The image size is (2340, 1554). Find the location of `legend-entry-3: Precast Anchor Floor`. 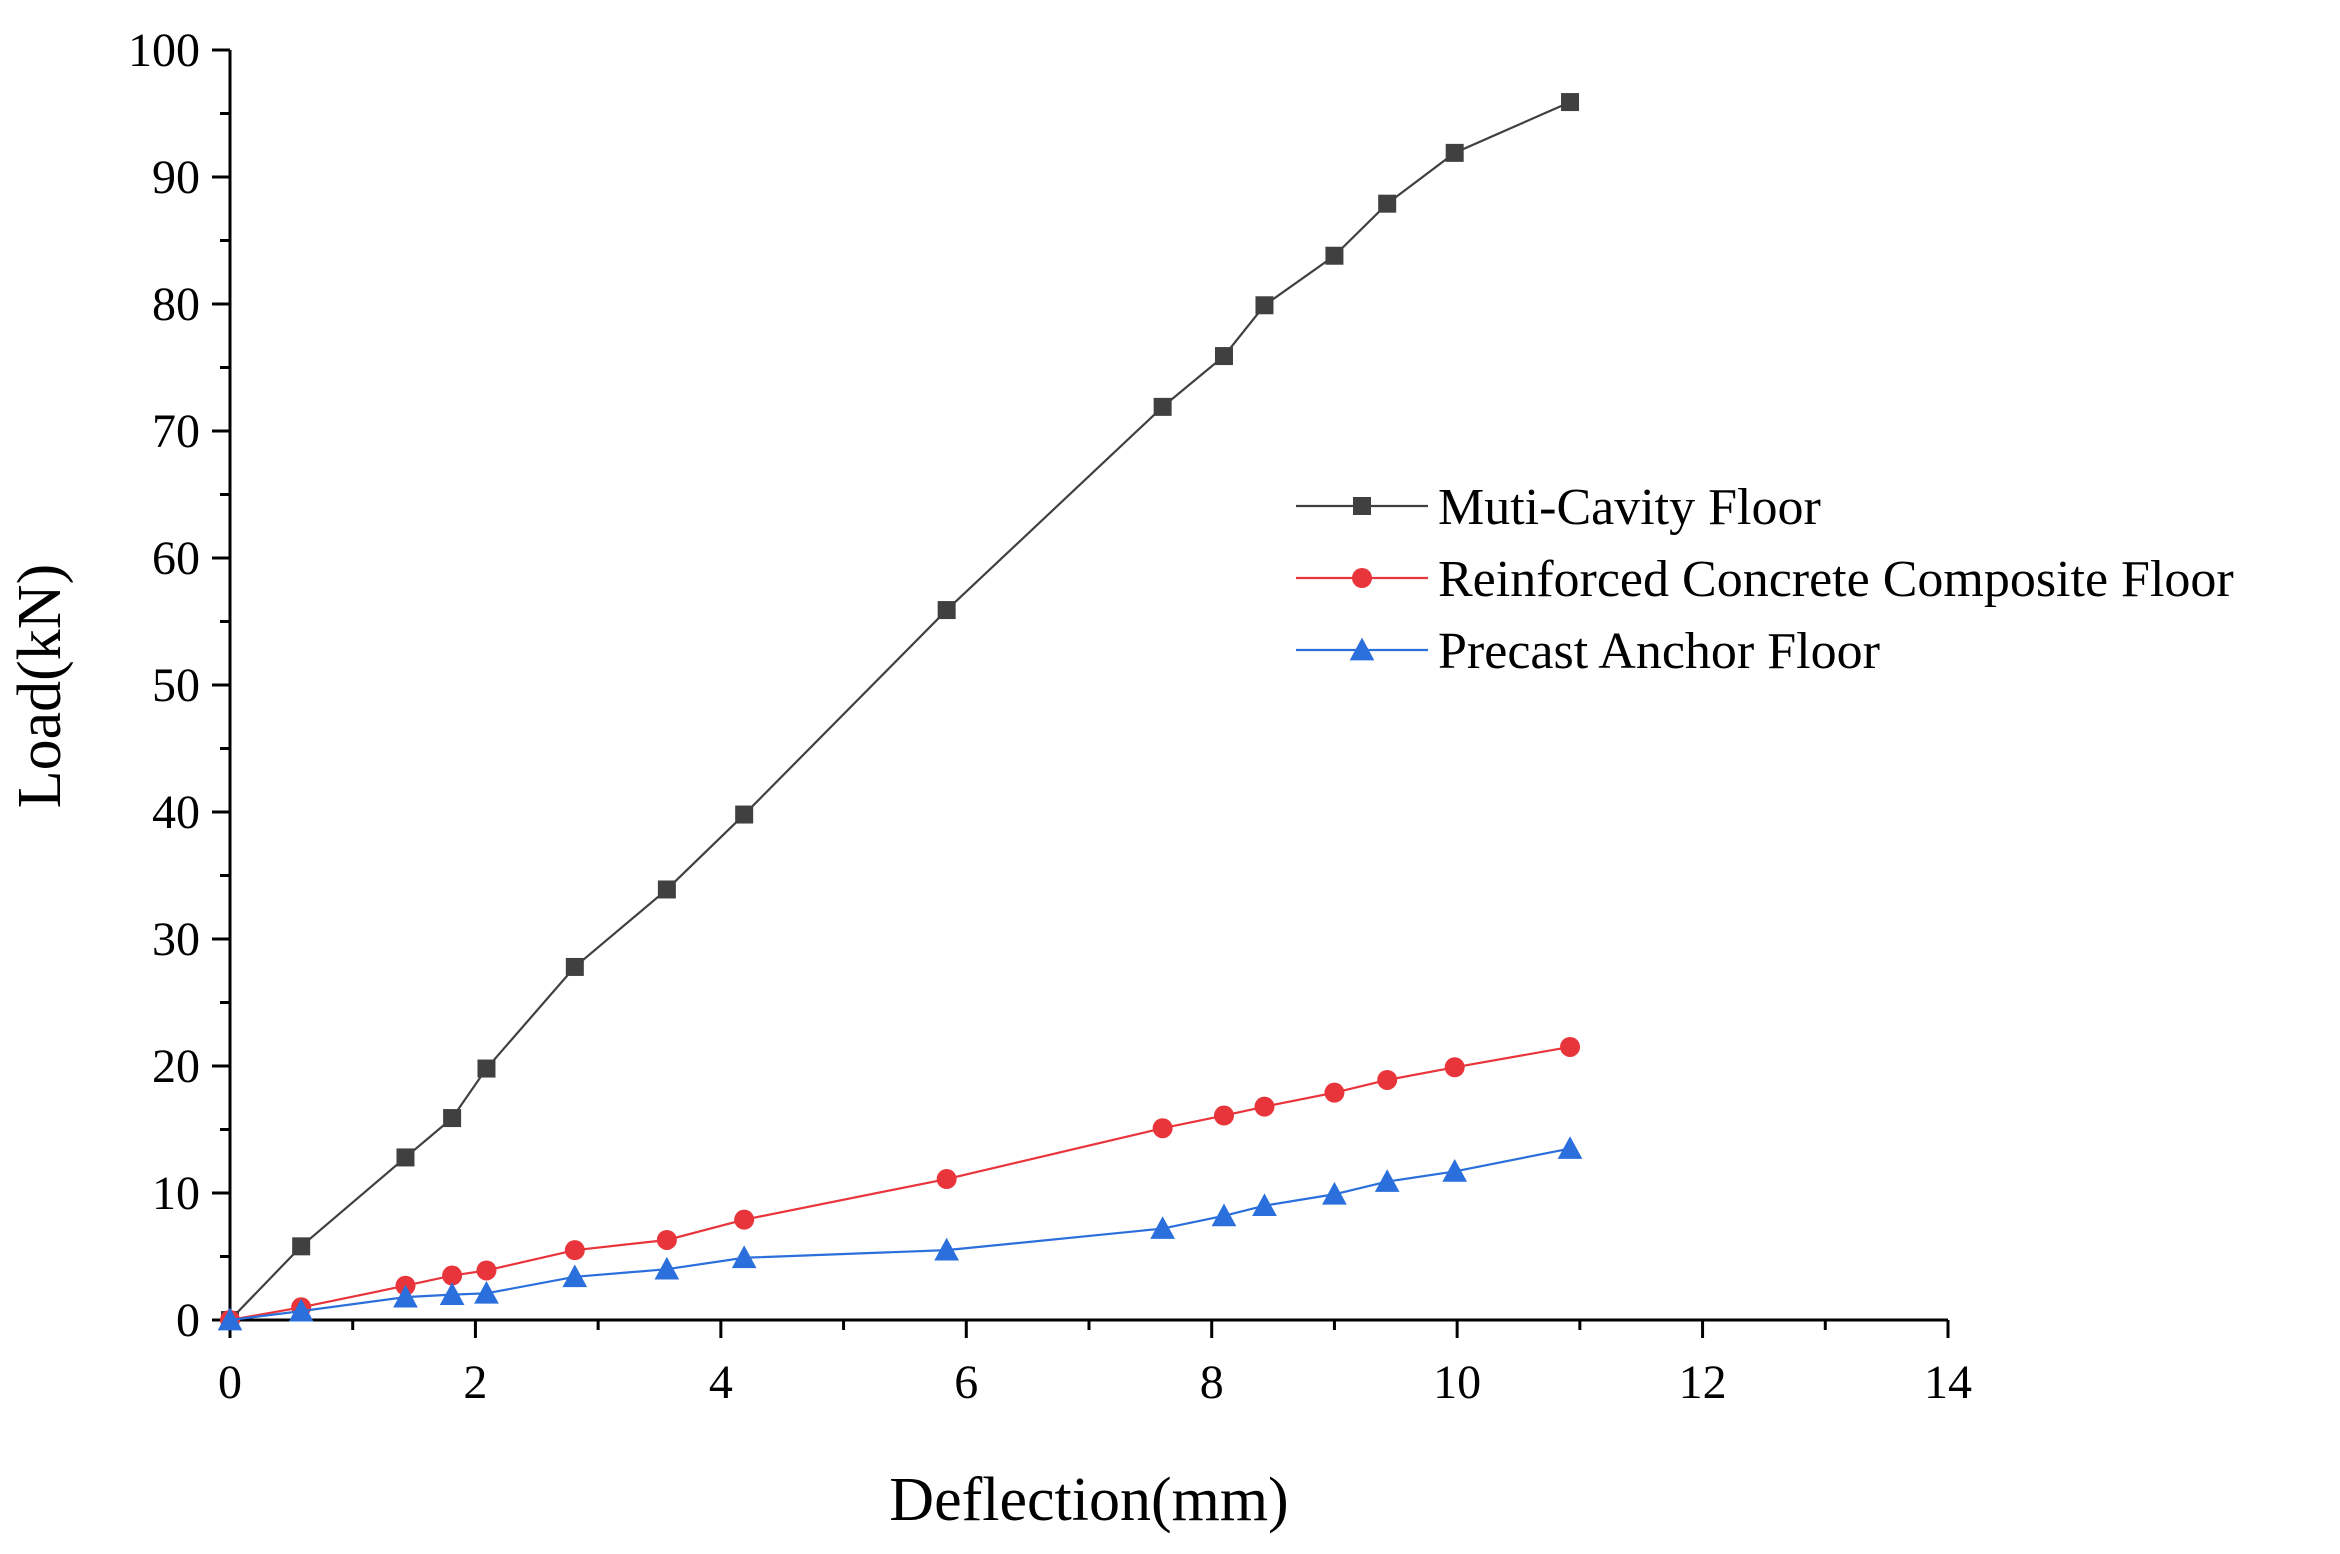

legend-entry-3: Precast Anchor Floor is located at coordinates (1588, 651).